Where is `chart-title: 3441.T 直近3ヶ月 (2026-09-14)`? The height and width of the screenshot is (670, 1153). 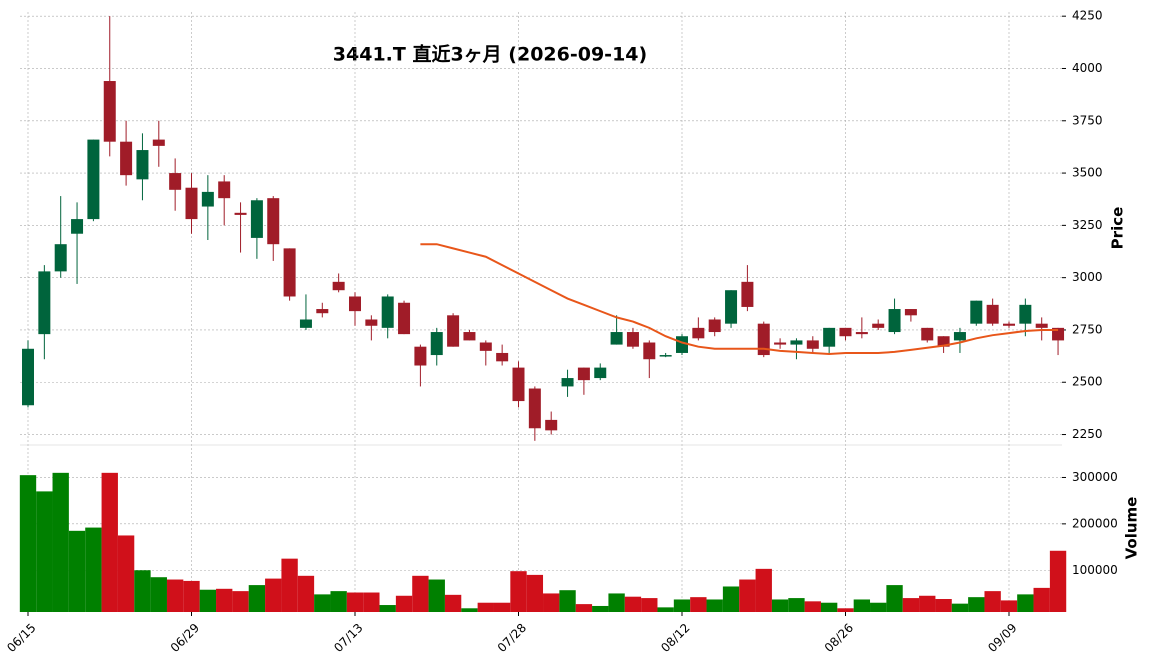 chart-title: 3441.T 直近3ヶ月 (2026-09-14) is located at coordinates (490, 54).